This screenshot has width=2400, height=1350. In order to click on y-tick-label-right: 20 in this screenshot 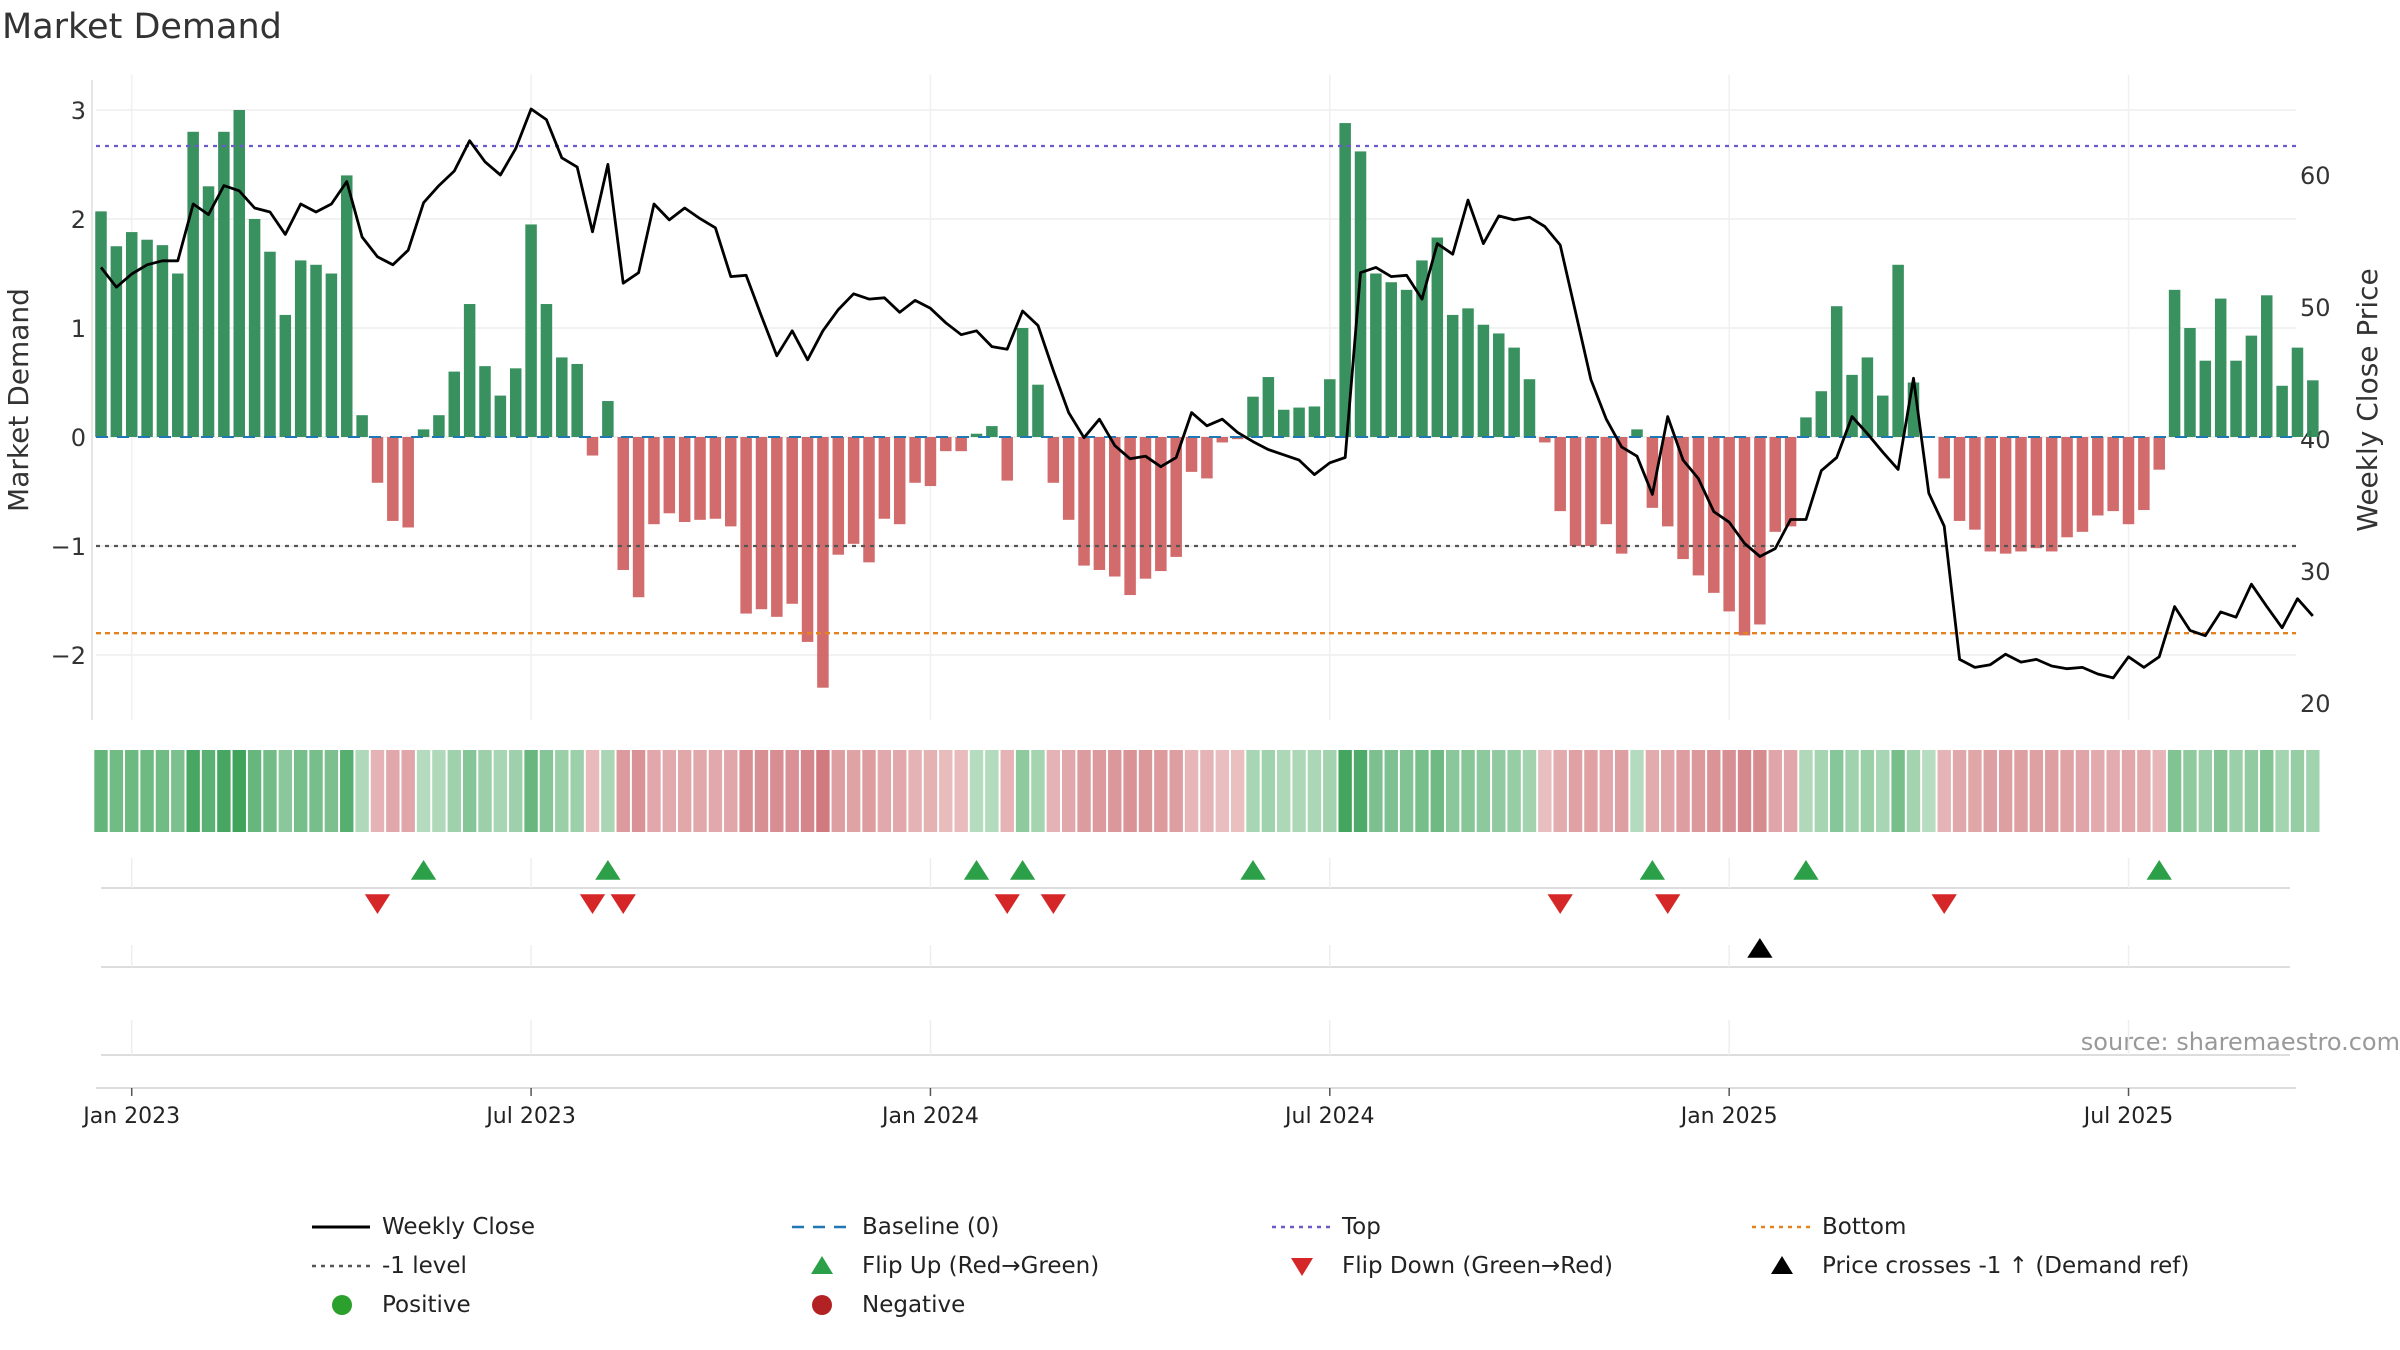, I will do `click(2315, 704)`.